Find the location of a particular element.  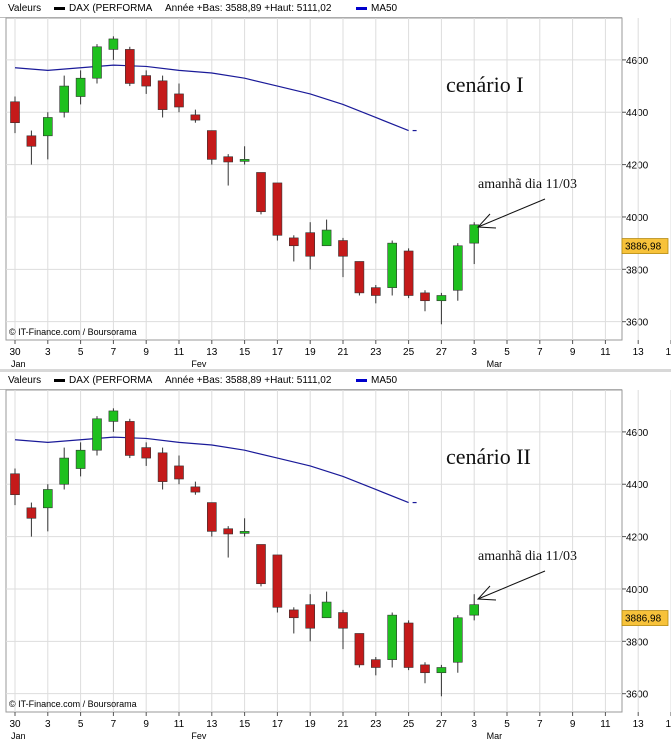

legend-series-name: DAX (PERFORMA is located at coordinates (111, 8).